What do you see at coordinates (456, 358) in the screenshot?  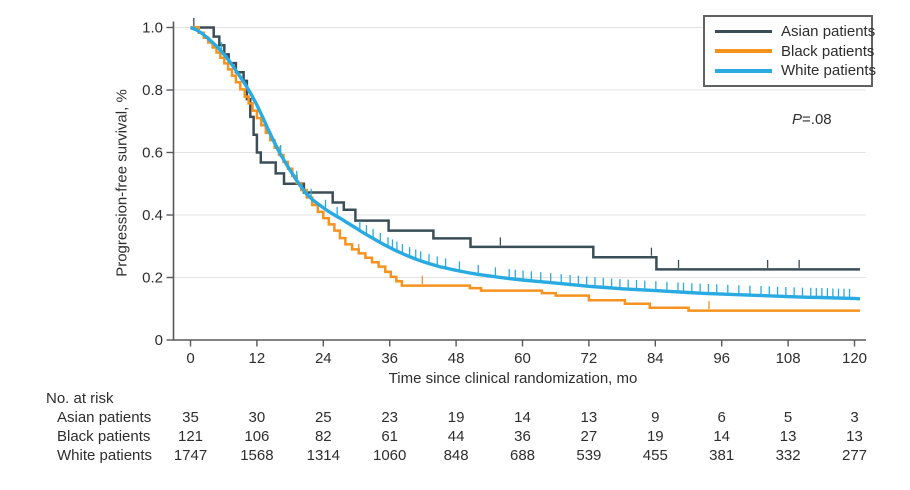 I see `x-tick-label: 48` at bounding box center [456, 358].